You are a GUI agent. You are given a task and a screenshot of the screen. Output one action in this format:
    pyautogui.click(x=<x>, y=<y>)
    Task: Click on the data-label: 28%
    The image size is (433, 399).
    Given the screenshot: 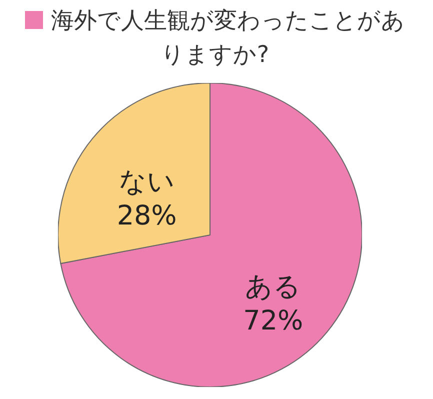 What is the action you would take?
    pyautogui.click(x=146, y=216)
    